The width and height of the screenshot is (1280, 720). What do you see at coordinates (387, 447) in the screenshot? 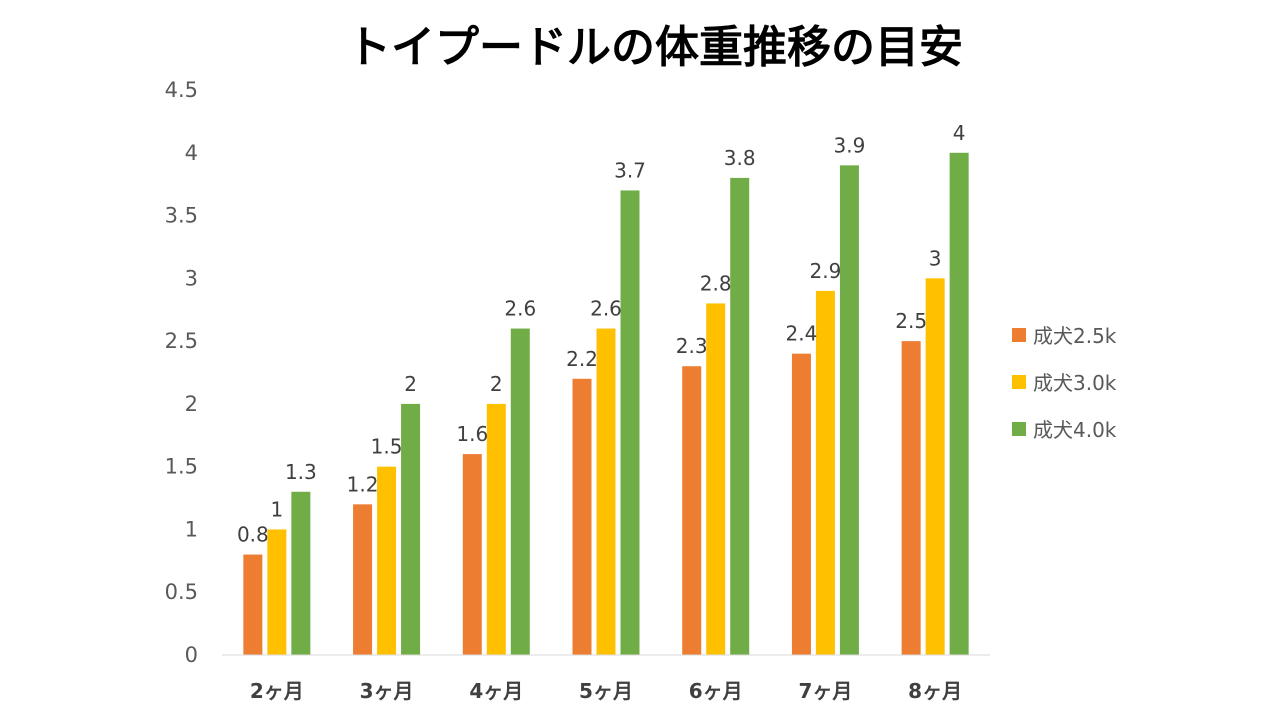
I see `data-label: 1.5` at bounding box center [387, 447].